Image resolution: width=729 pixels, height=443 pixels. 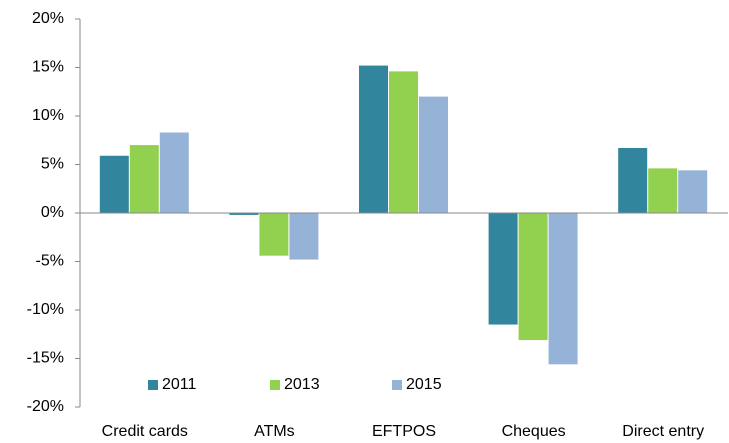 I want to click on legend-label: 2013, so click(x=302, y=384).